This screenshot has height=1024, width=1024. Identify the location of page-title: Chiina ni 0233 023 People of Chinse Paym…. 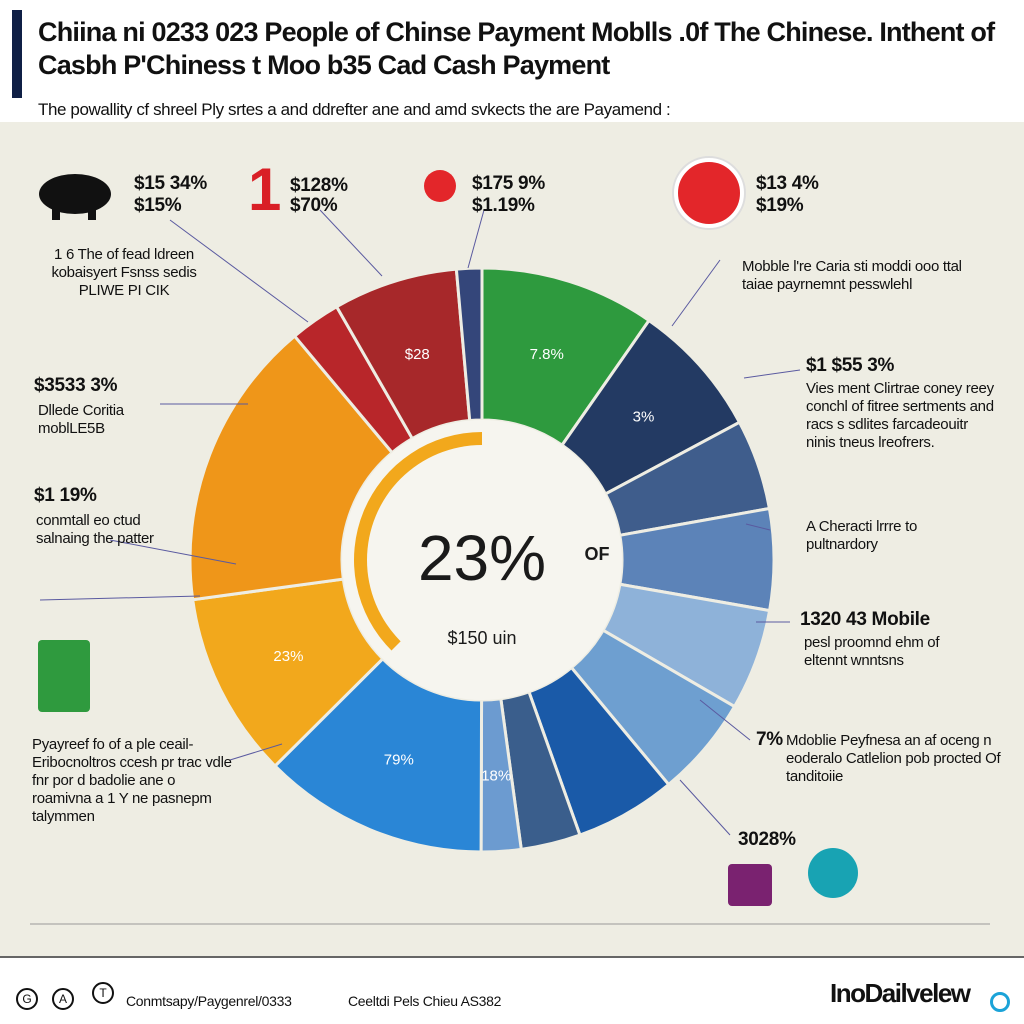
(516, 48).